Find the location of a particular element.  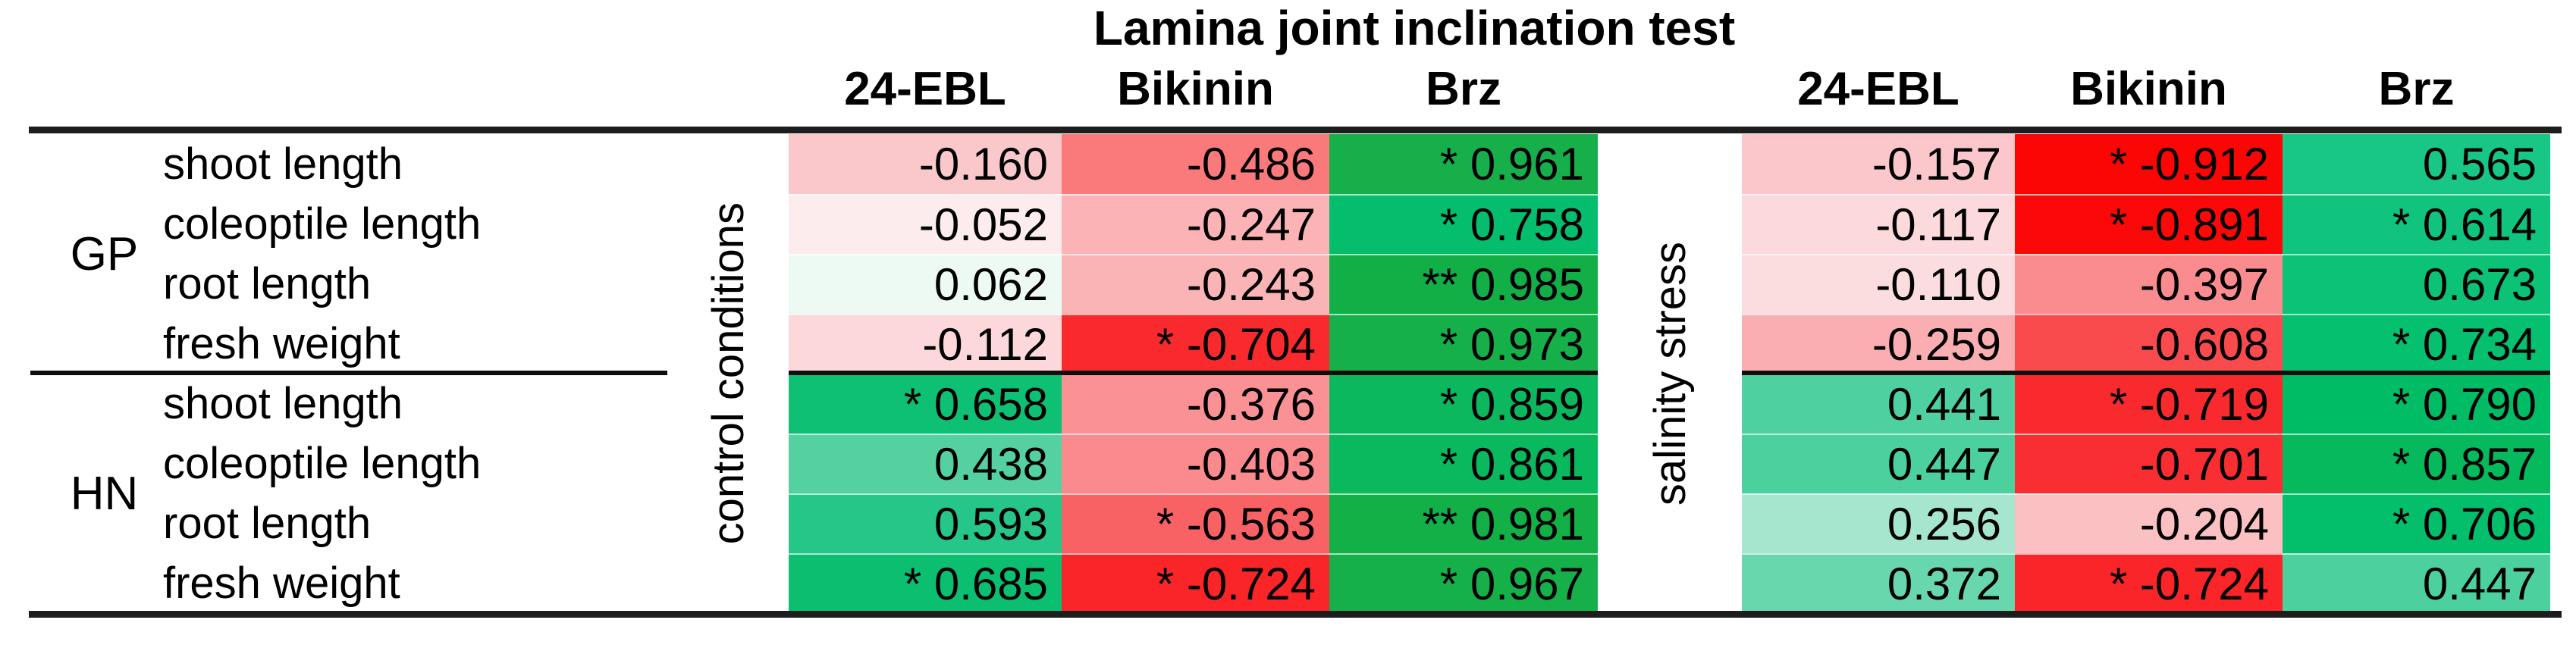

condition-label-control: control conditions is located at coordinates (728, 373).